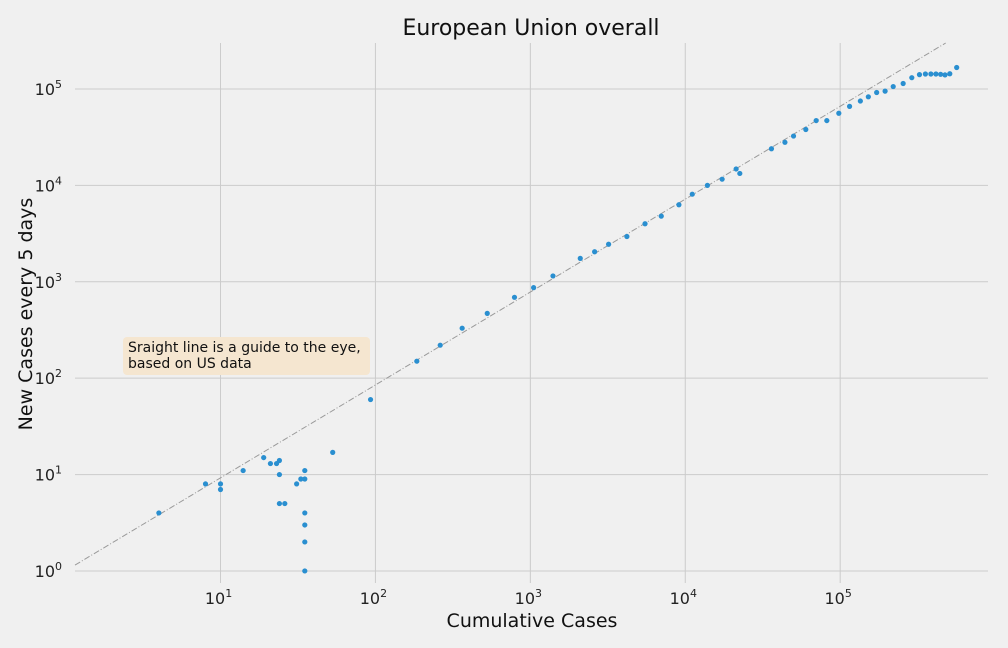 The width and height of the screenshot is (1008, 648). Describe the element at coordinates (837, 597) in the screenshot. I see `x-tick-label: 10⁵` at that location.